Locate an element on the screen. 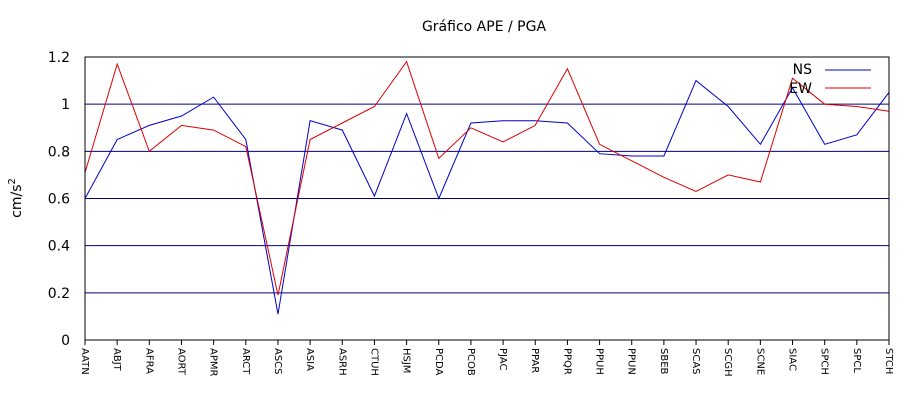  legend: NS EW is located at coordinates (830, 79).